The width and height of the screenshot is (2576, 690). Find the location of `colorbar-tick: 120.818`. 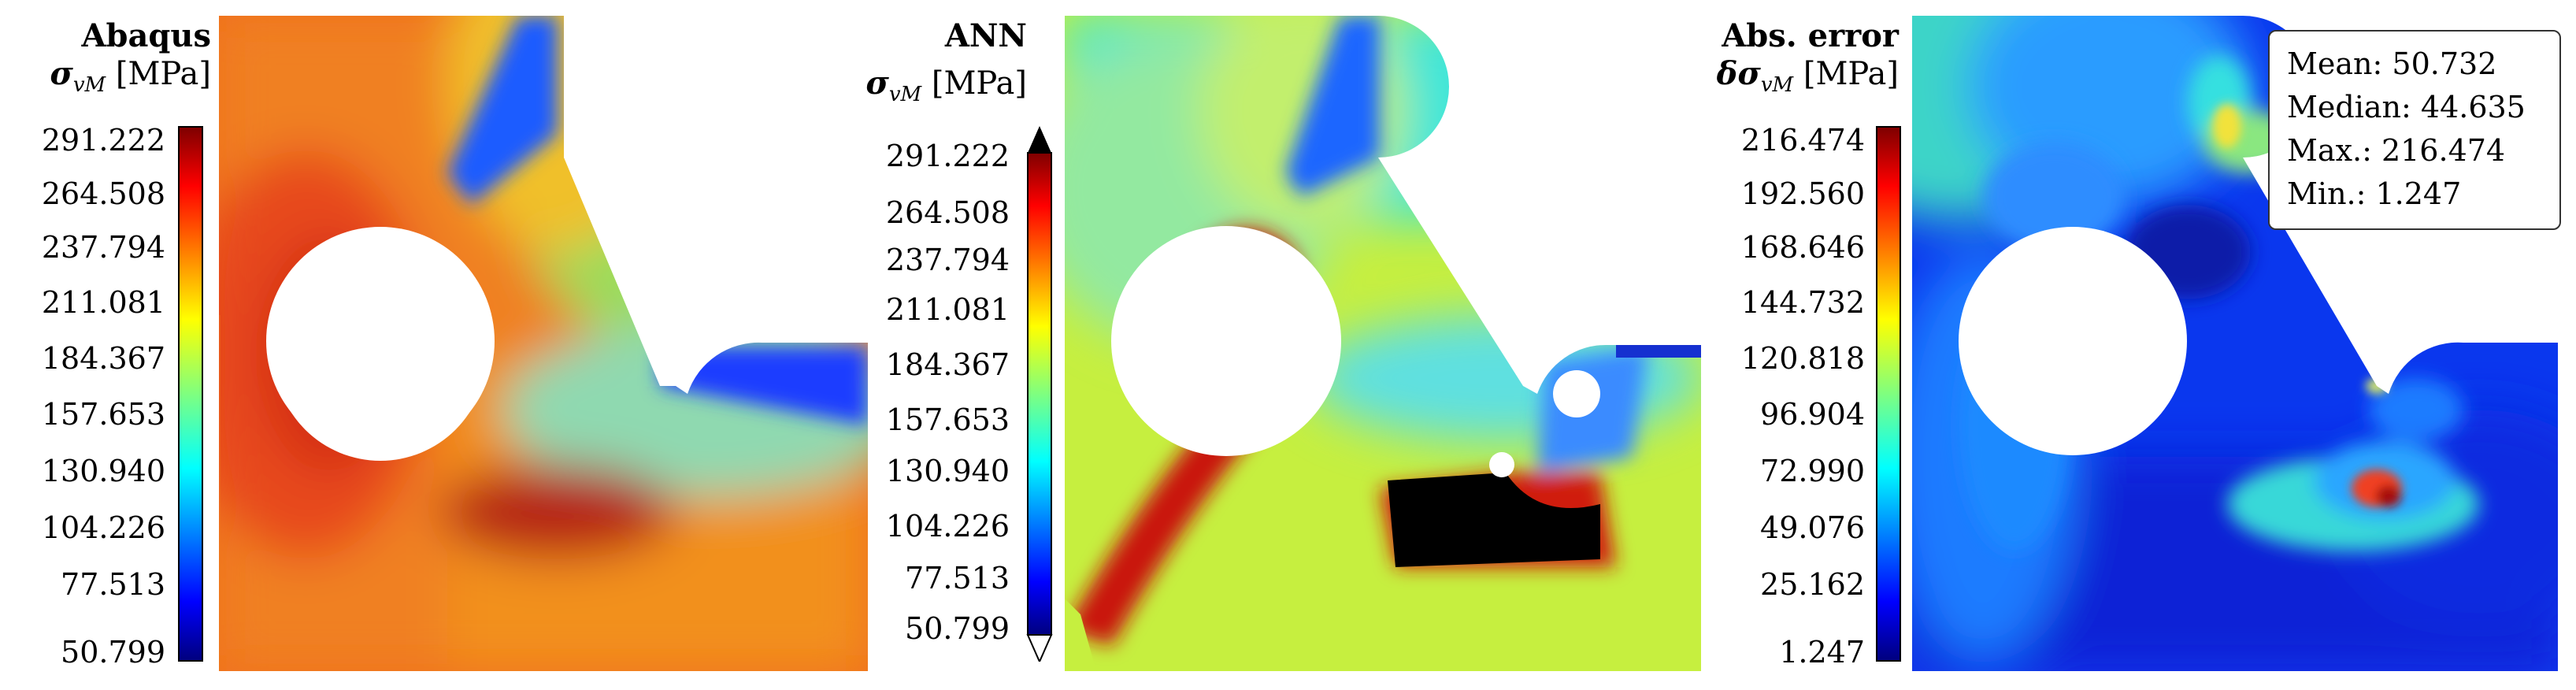

colorbar-tick: 120.818 is located at coordinates (1802, 358).